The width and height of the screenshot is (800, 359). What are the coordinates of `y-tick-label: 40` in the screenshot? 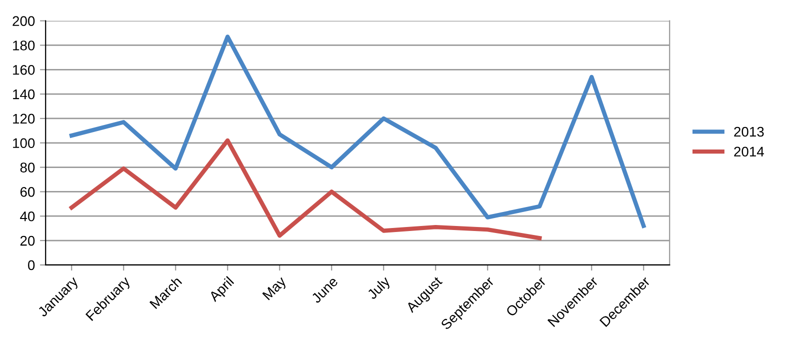 It's located at (27, 216).